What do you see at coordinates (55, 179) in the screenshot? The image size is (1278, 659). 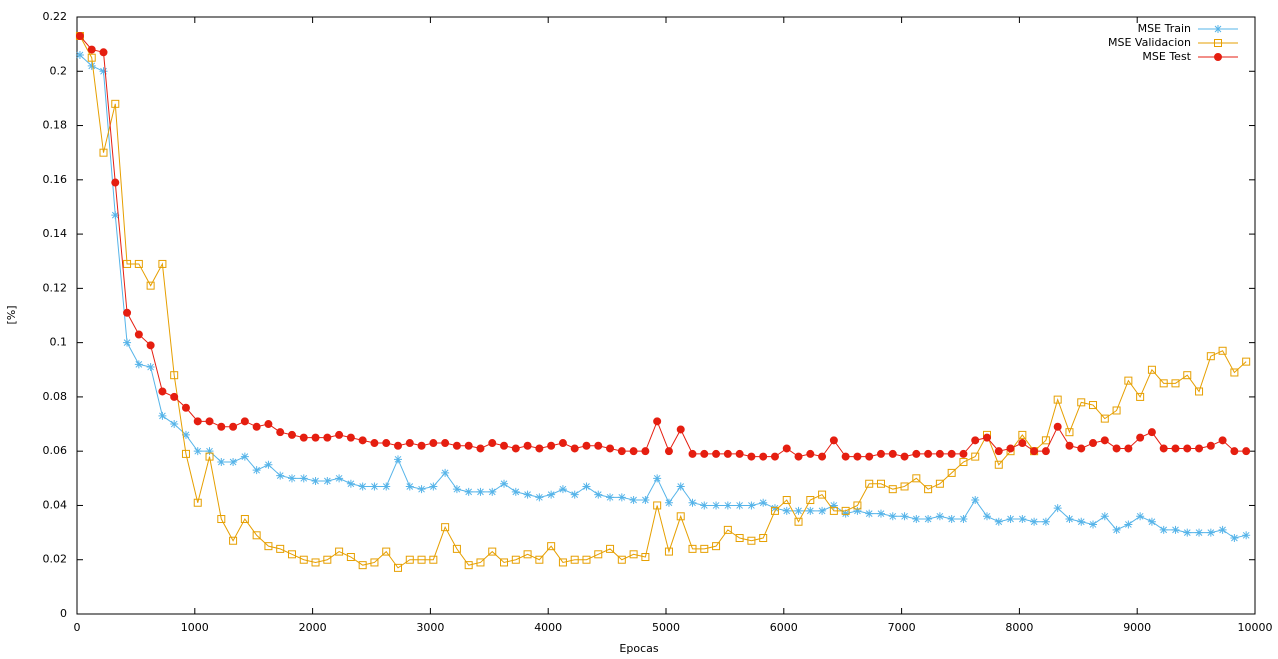 I see `y-tick-label: 0.16` at bounding box center [55, 179].